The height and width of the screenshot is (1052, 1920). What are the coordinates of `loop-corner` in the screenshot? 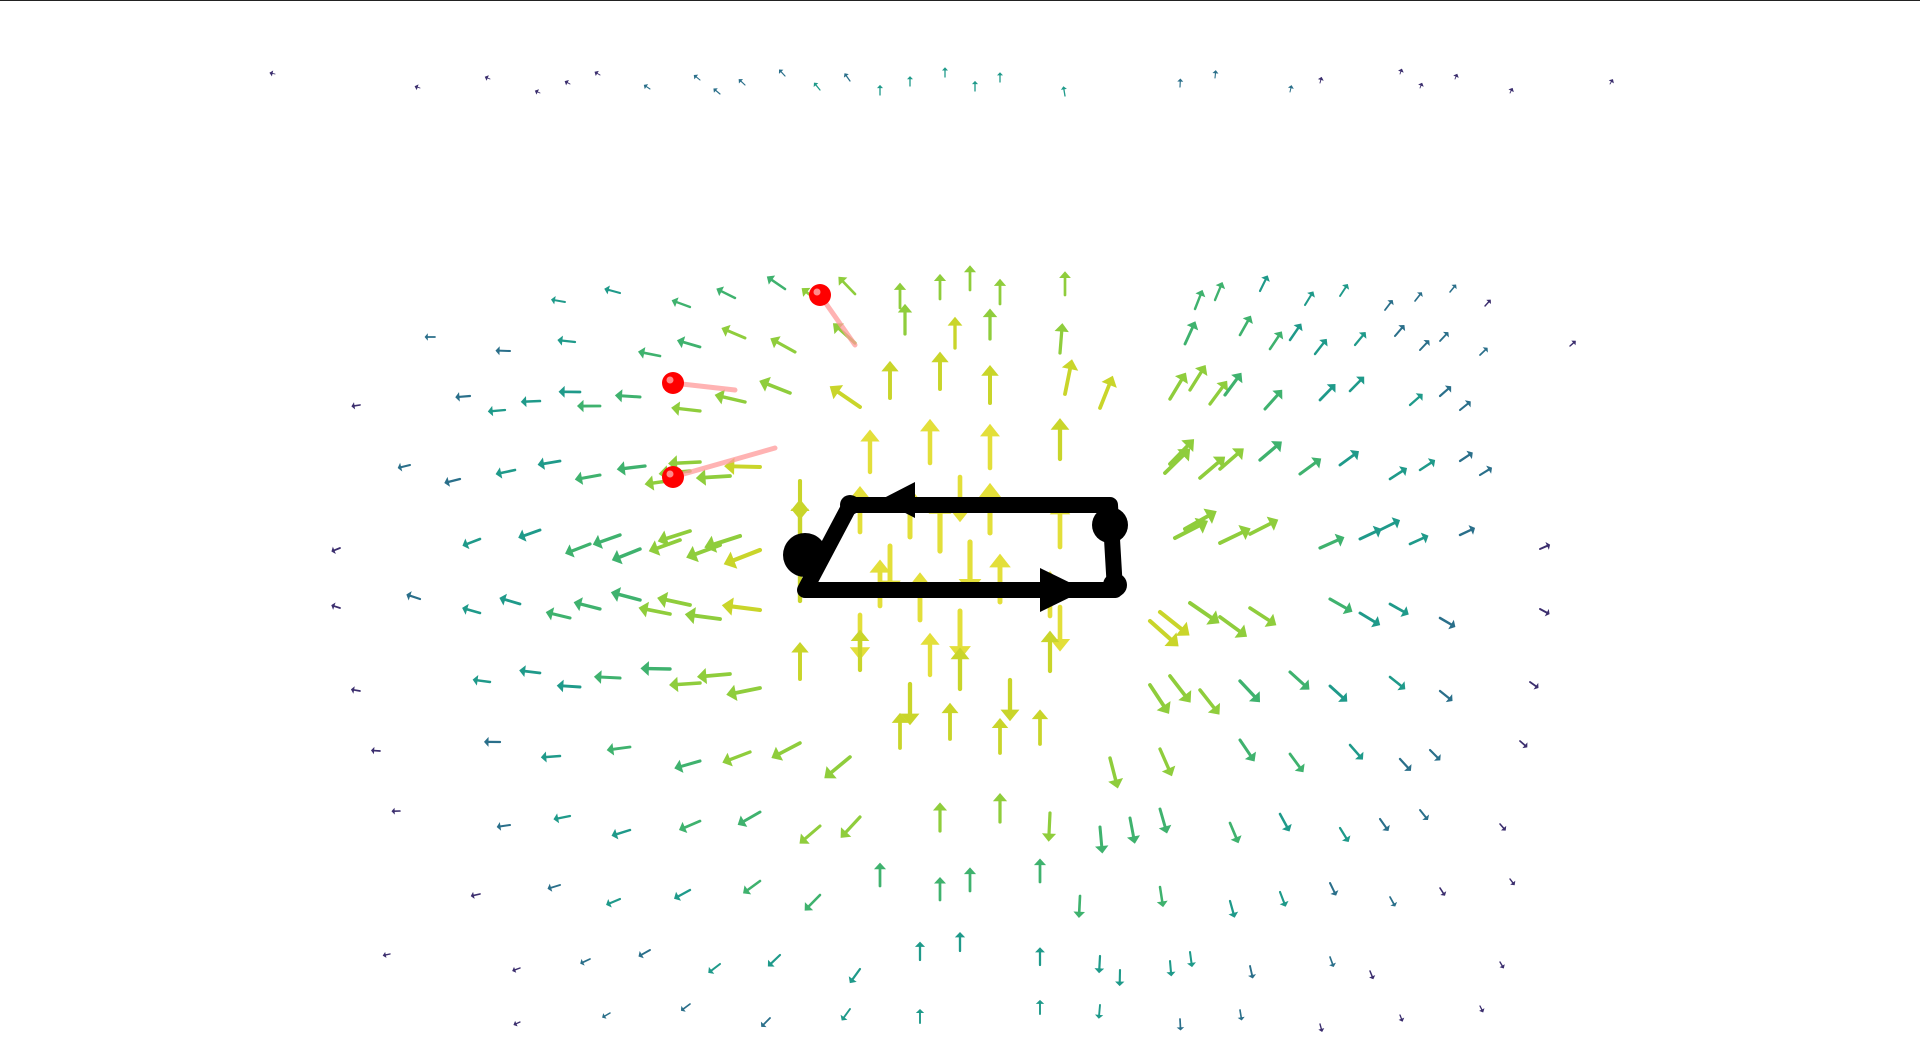 It's located at (1110, 525).